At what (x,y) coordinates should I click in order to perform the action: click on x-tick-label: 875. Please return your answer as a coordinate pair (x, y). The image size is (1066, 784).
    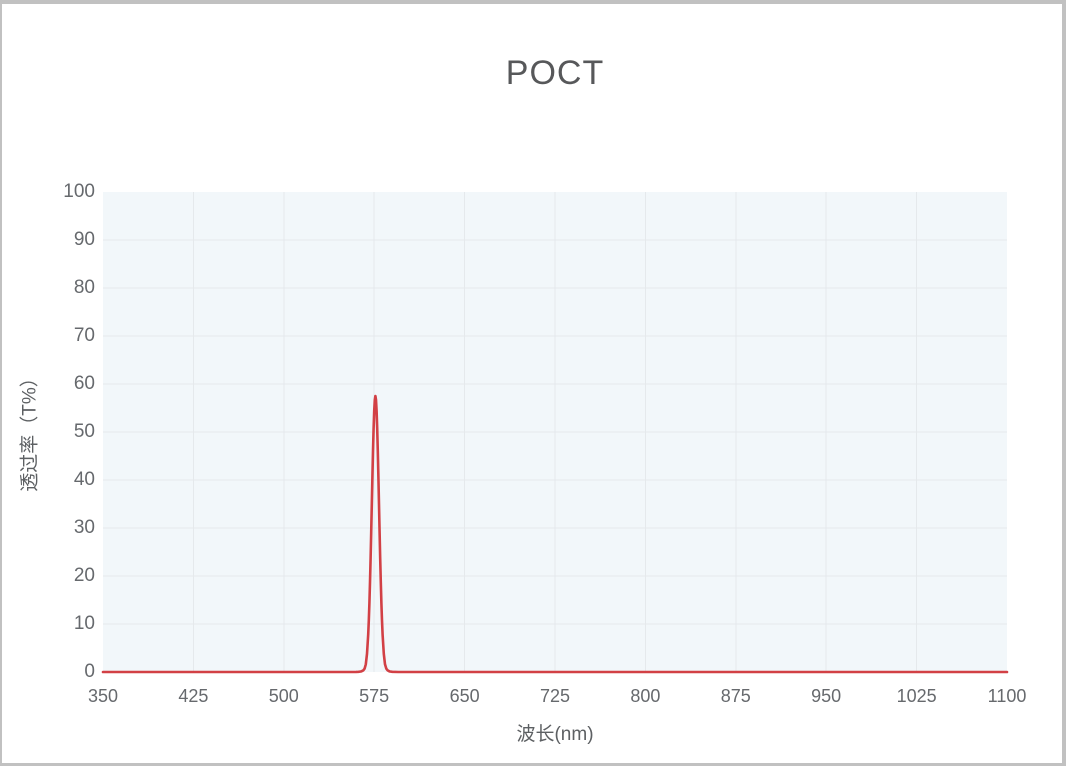
    Looking at the image, I should click on (735, 696).